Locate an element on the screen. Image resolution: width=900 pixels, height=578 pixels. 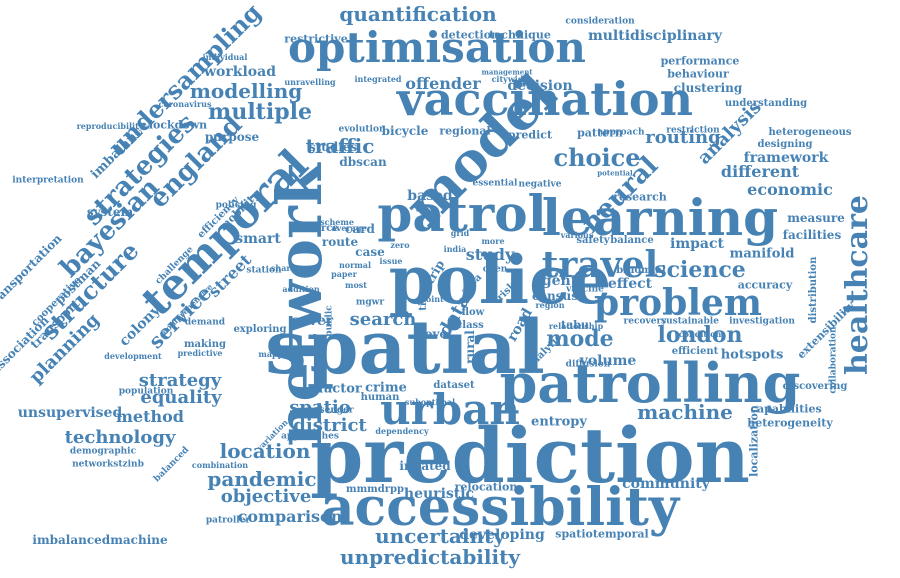
word-restrictive: restrictive is located at coordinates (316, 39).